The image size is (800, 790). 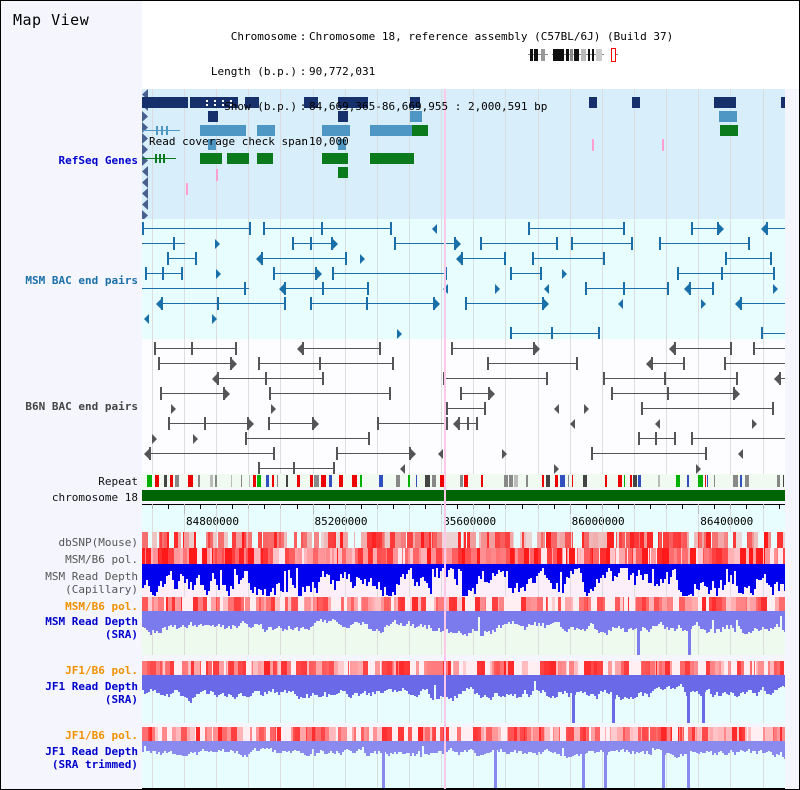 I want to click on track-label-repeat: Repeat, so click(x=118, y=481).